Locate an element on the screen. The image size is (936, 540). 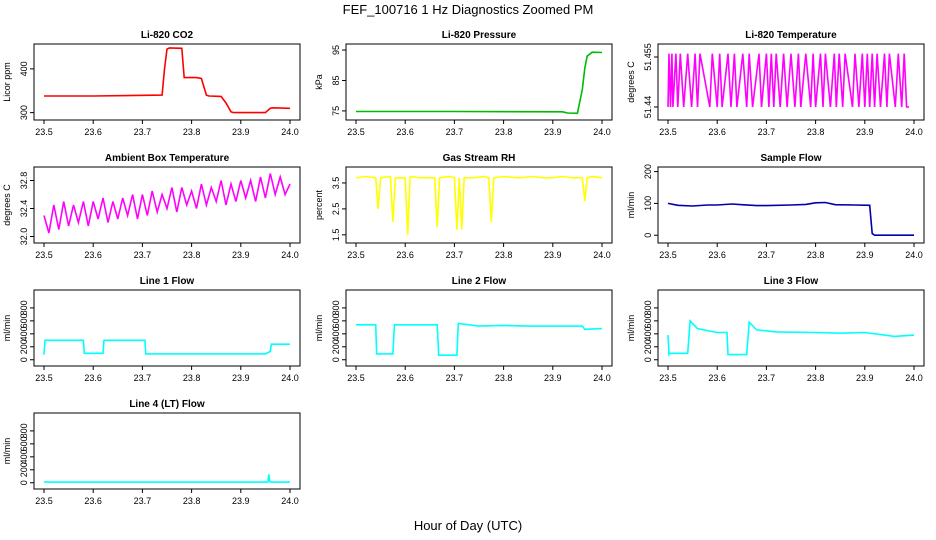
panel-title: Li-820 Pressure is located at coordinates (479, 35).